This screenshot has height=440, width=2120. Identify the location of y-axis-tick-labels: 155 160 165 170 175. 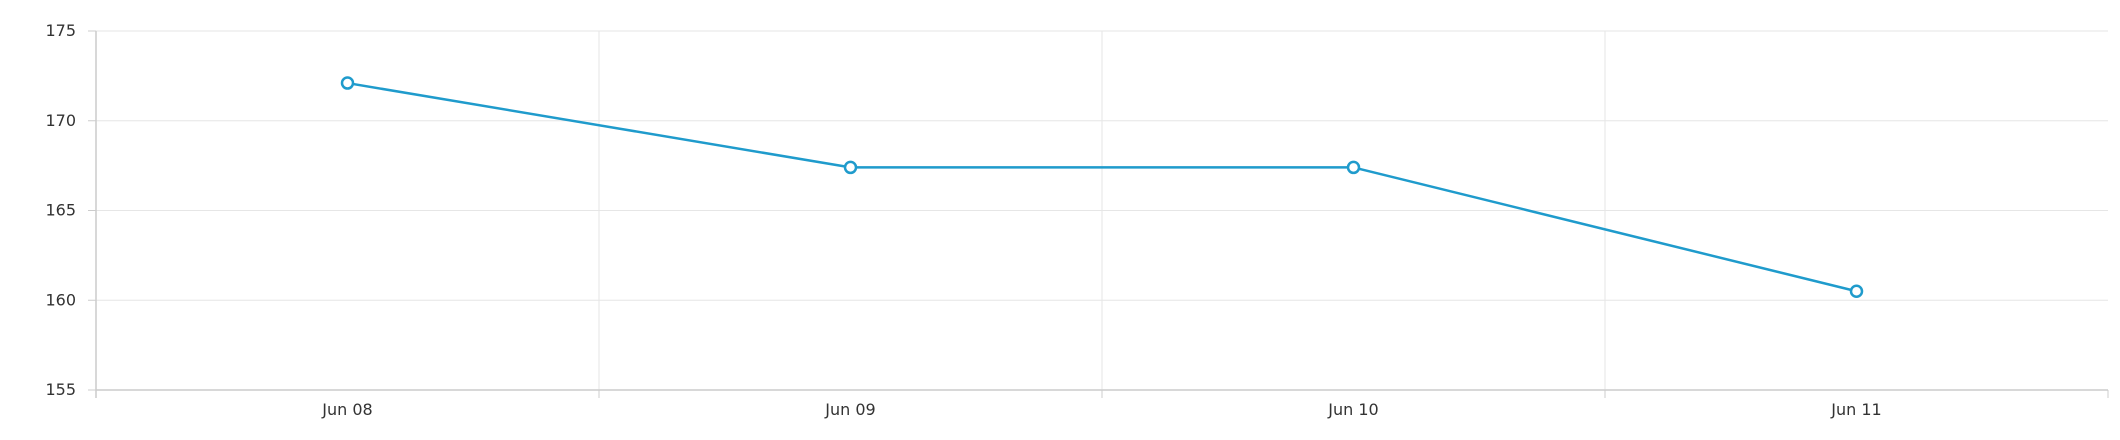
(60, 210).